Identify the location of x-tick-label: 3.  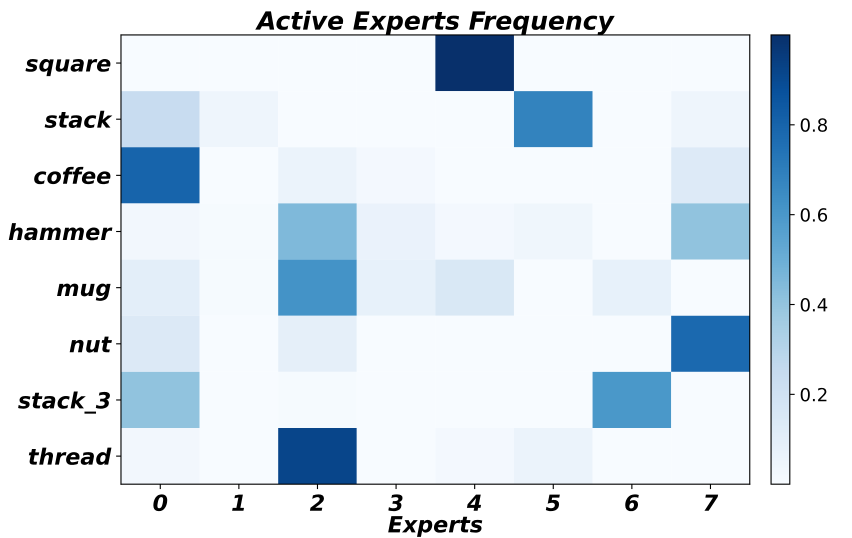
(395, 503).